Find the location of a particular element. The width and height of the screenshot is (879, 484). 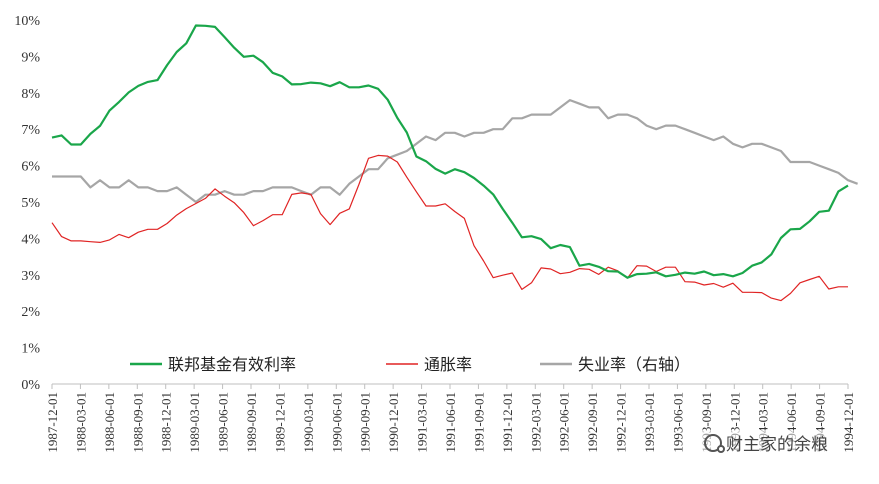

legend: 联邦基金有效利率 通胀率 失业率（右轴） is located at coordinates (410, 364).